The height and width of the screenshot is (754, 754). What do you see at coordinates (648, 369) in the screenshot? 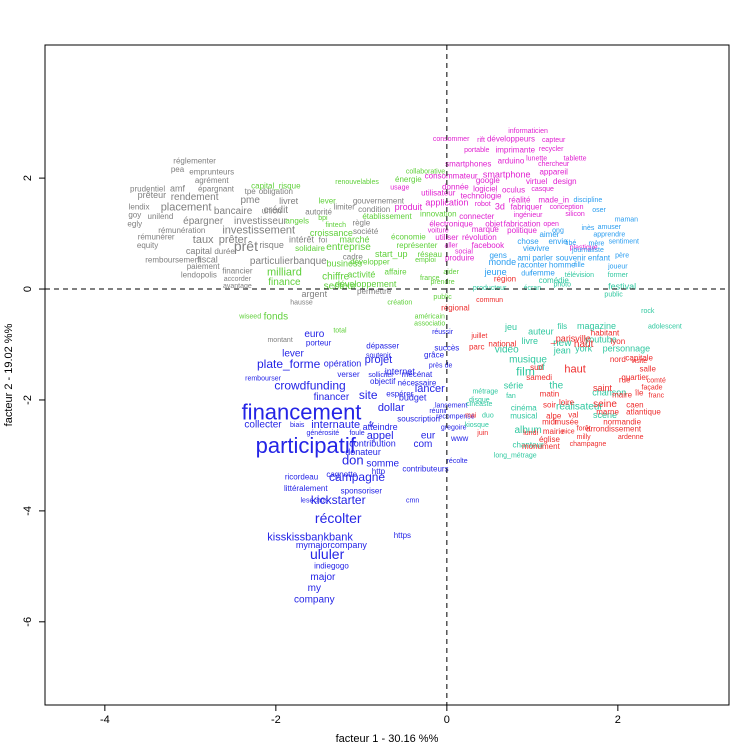
I see `word-label: salle` at bounding box center [648, 369].